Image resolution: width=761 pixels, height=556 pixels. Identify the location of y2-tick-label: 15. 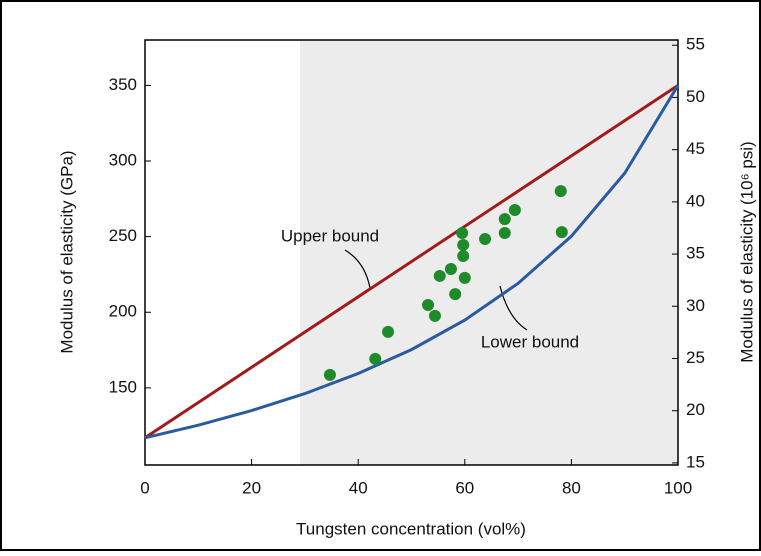
(695, 461).